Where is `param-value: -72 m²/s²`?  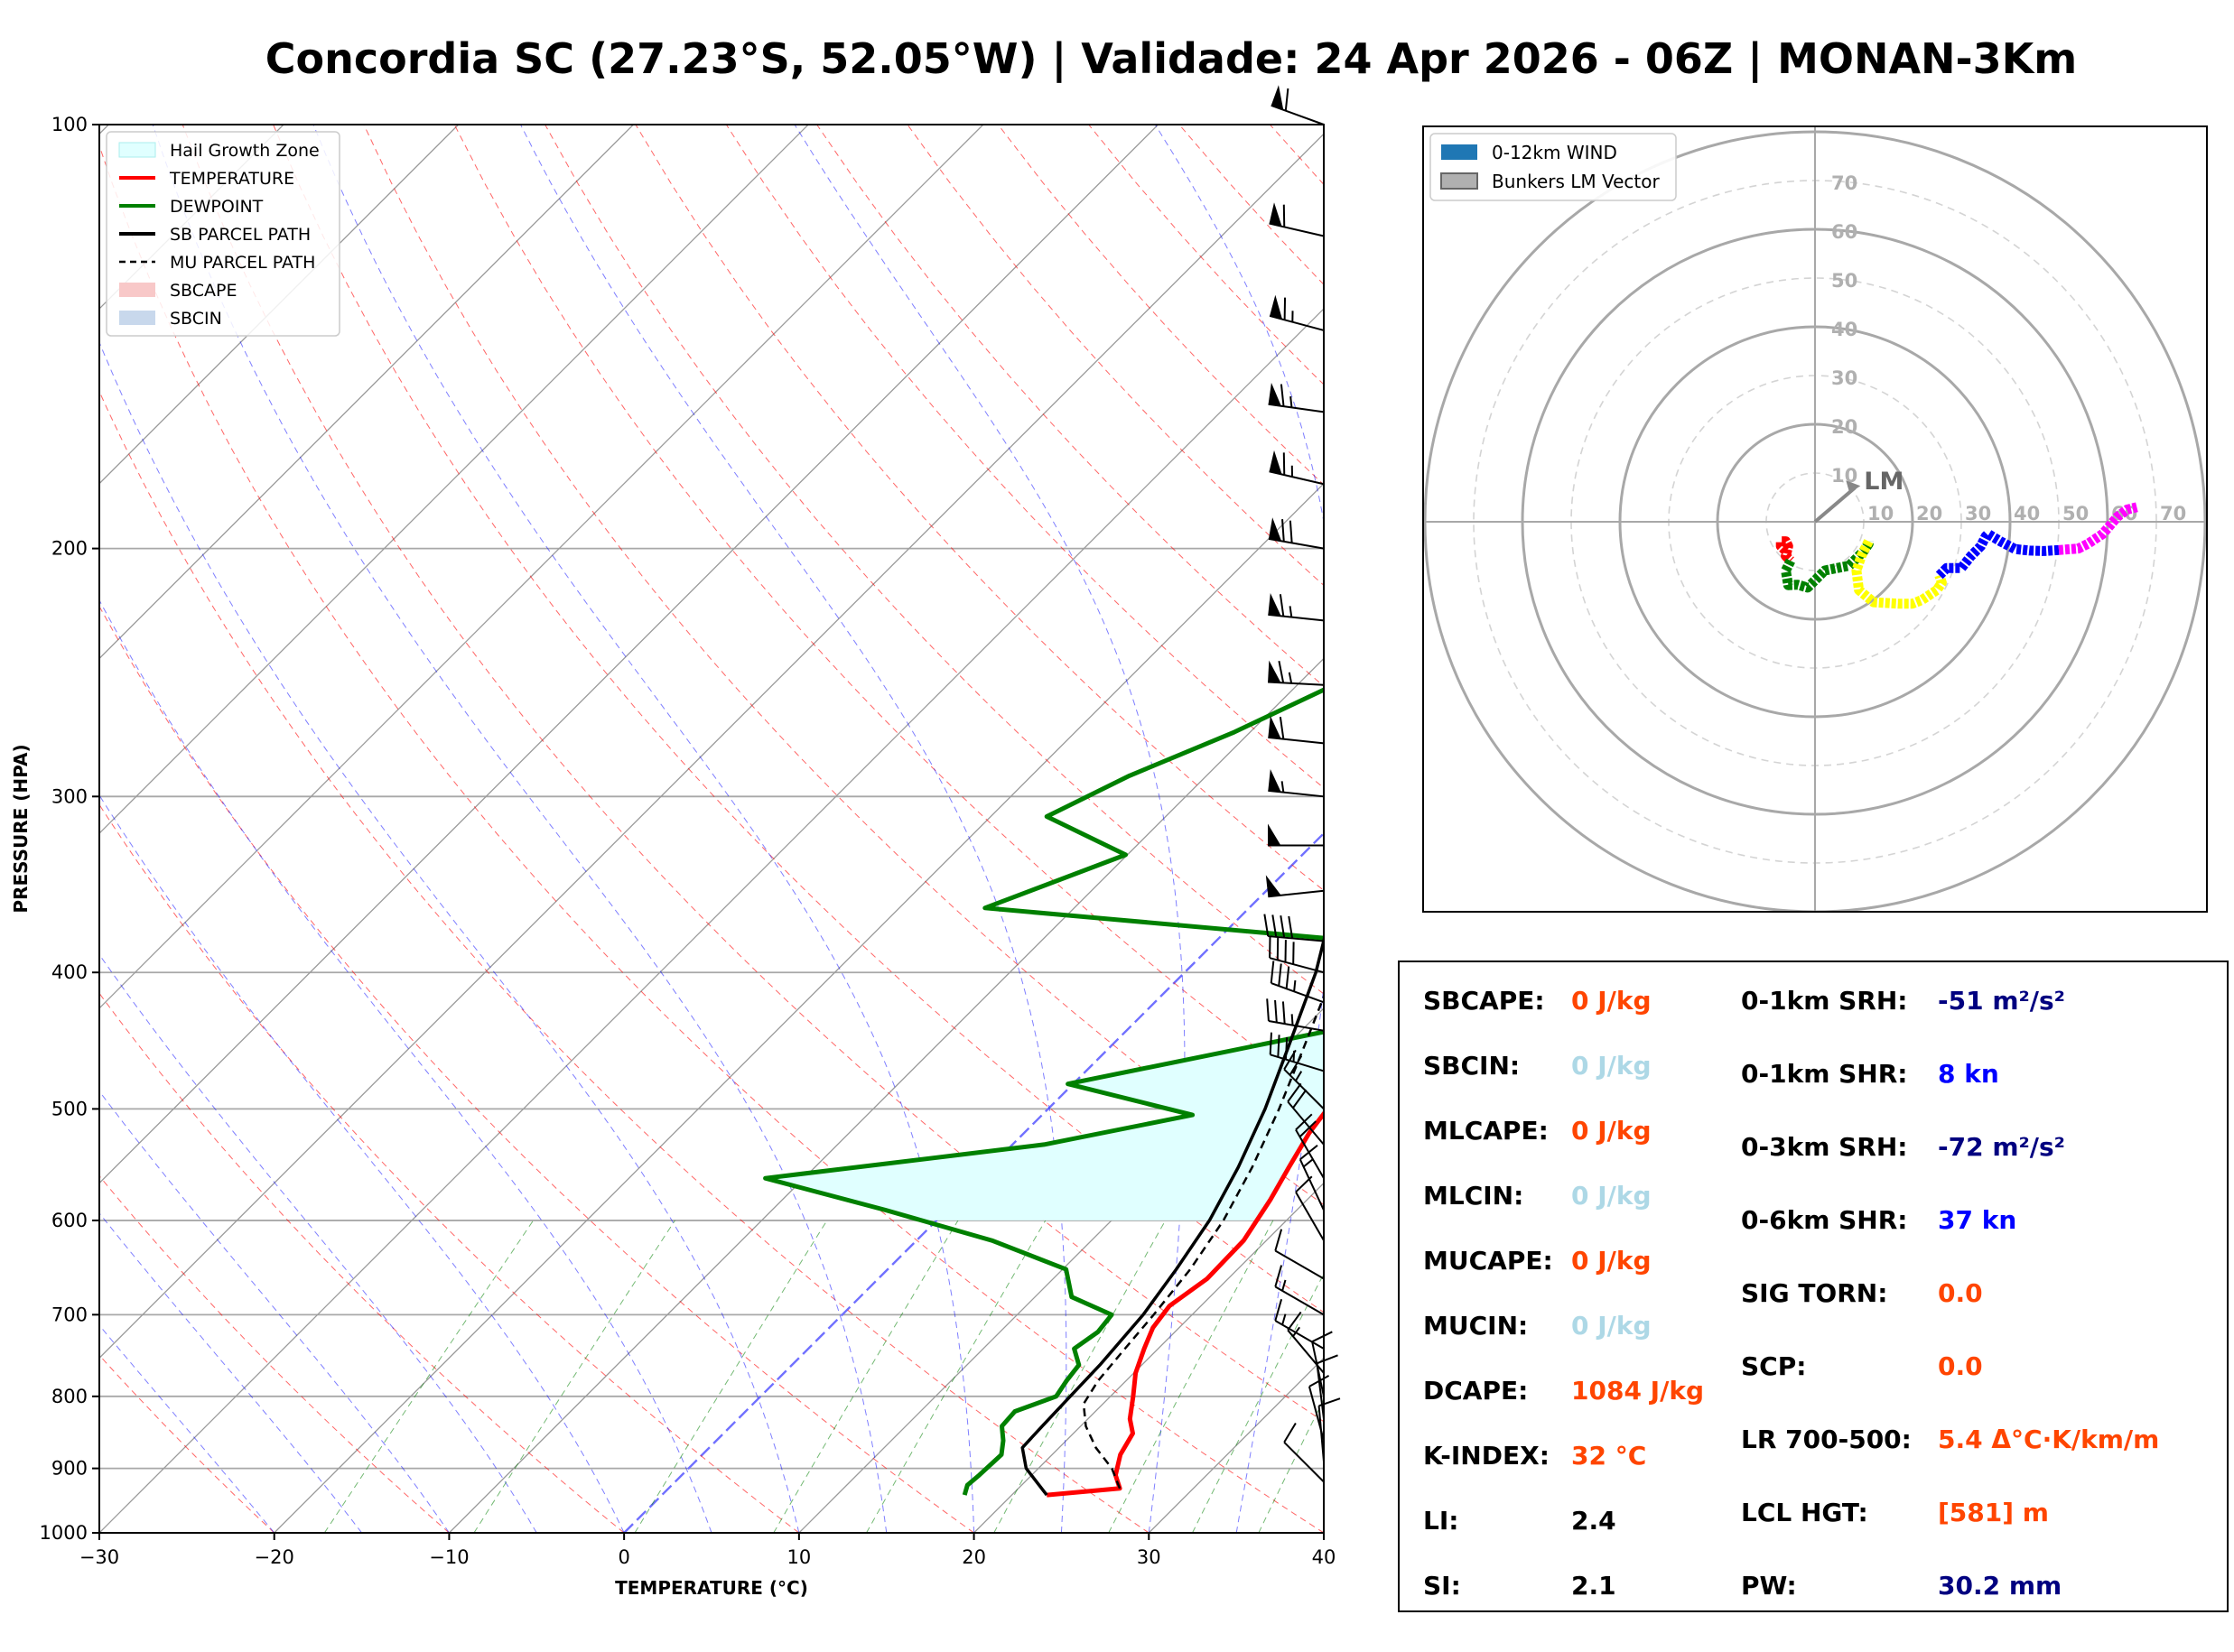
param-value: -72 m²/s² is located at coordinates (2001, 1147).